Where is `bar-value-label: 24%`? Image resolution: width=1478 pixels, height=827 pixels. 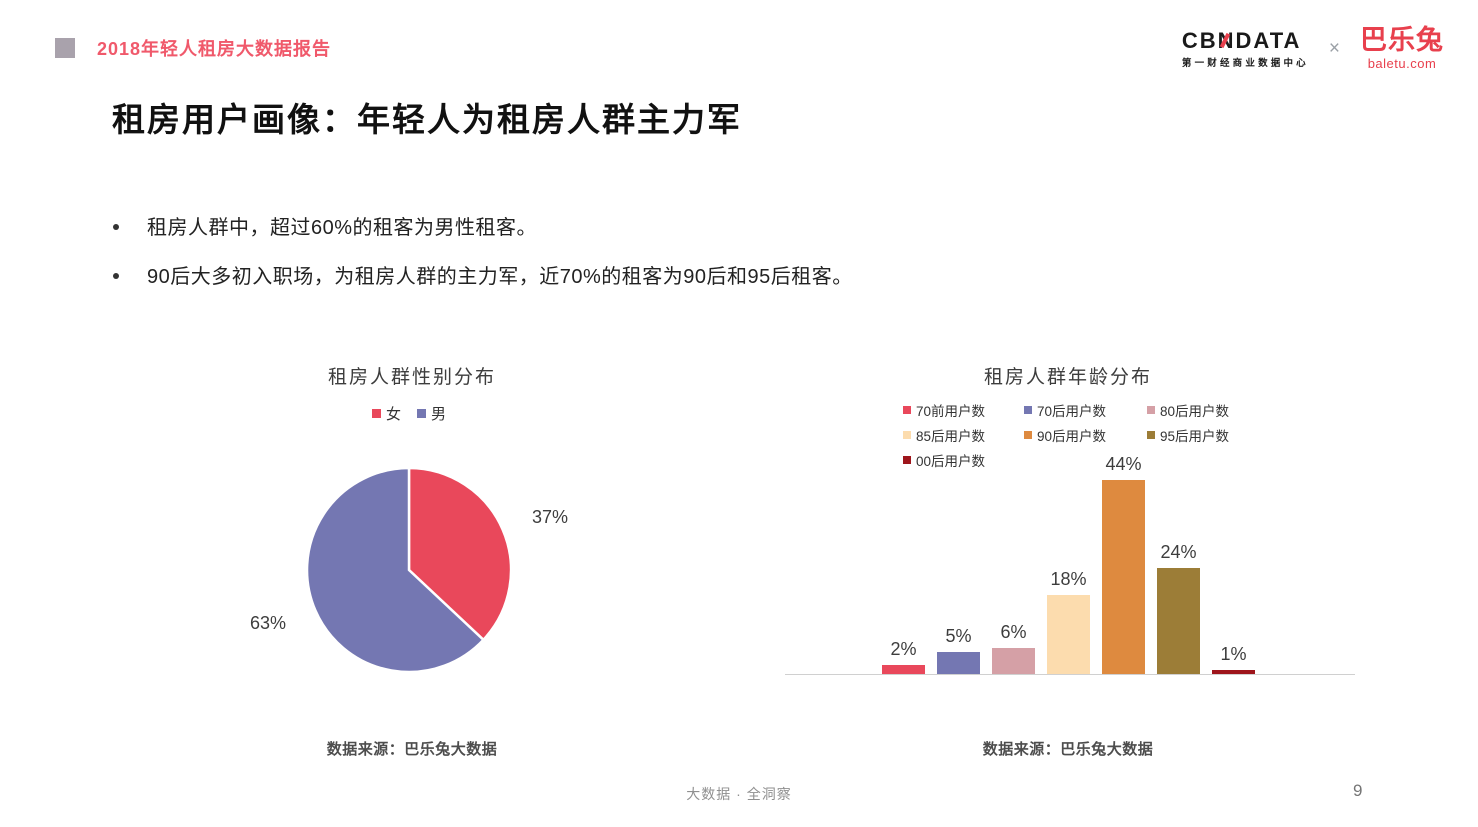
bar-value-label: 24% is located at coordinates (1178, 552).